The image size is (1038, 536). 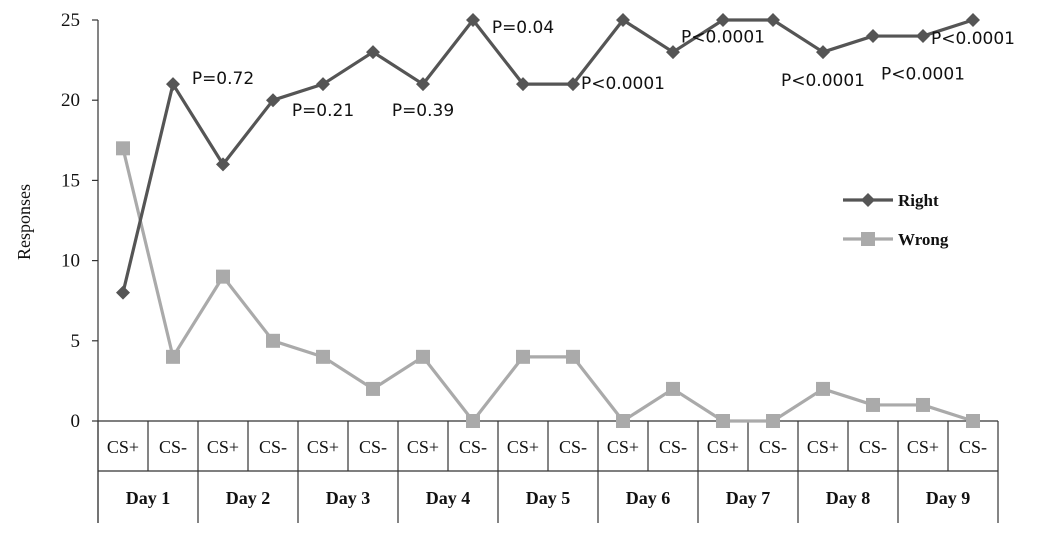 What do you see at coordinates (748, 498) in the screenshot?
I see `x-group-label: Day 7` at bounding box center [748, 498].